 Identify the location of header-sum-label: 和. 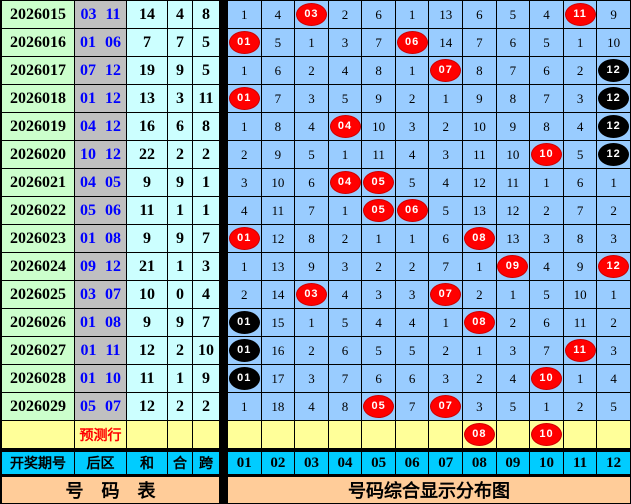
(147, 463).